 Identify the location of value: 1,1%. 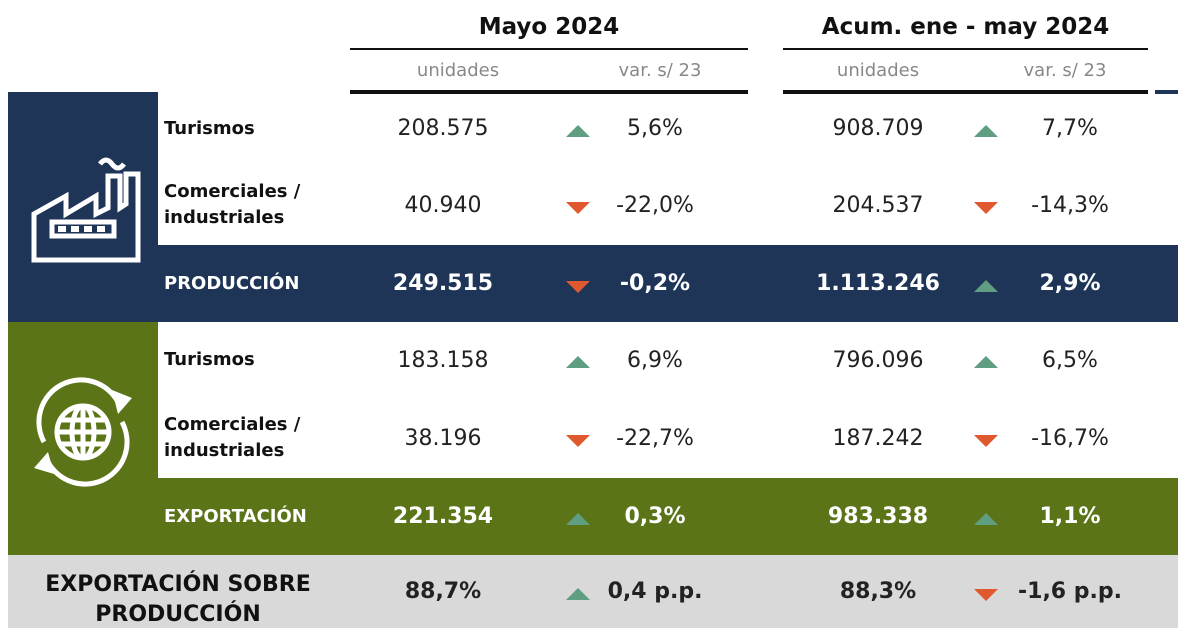
(1070, 516).